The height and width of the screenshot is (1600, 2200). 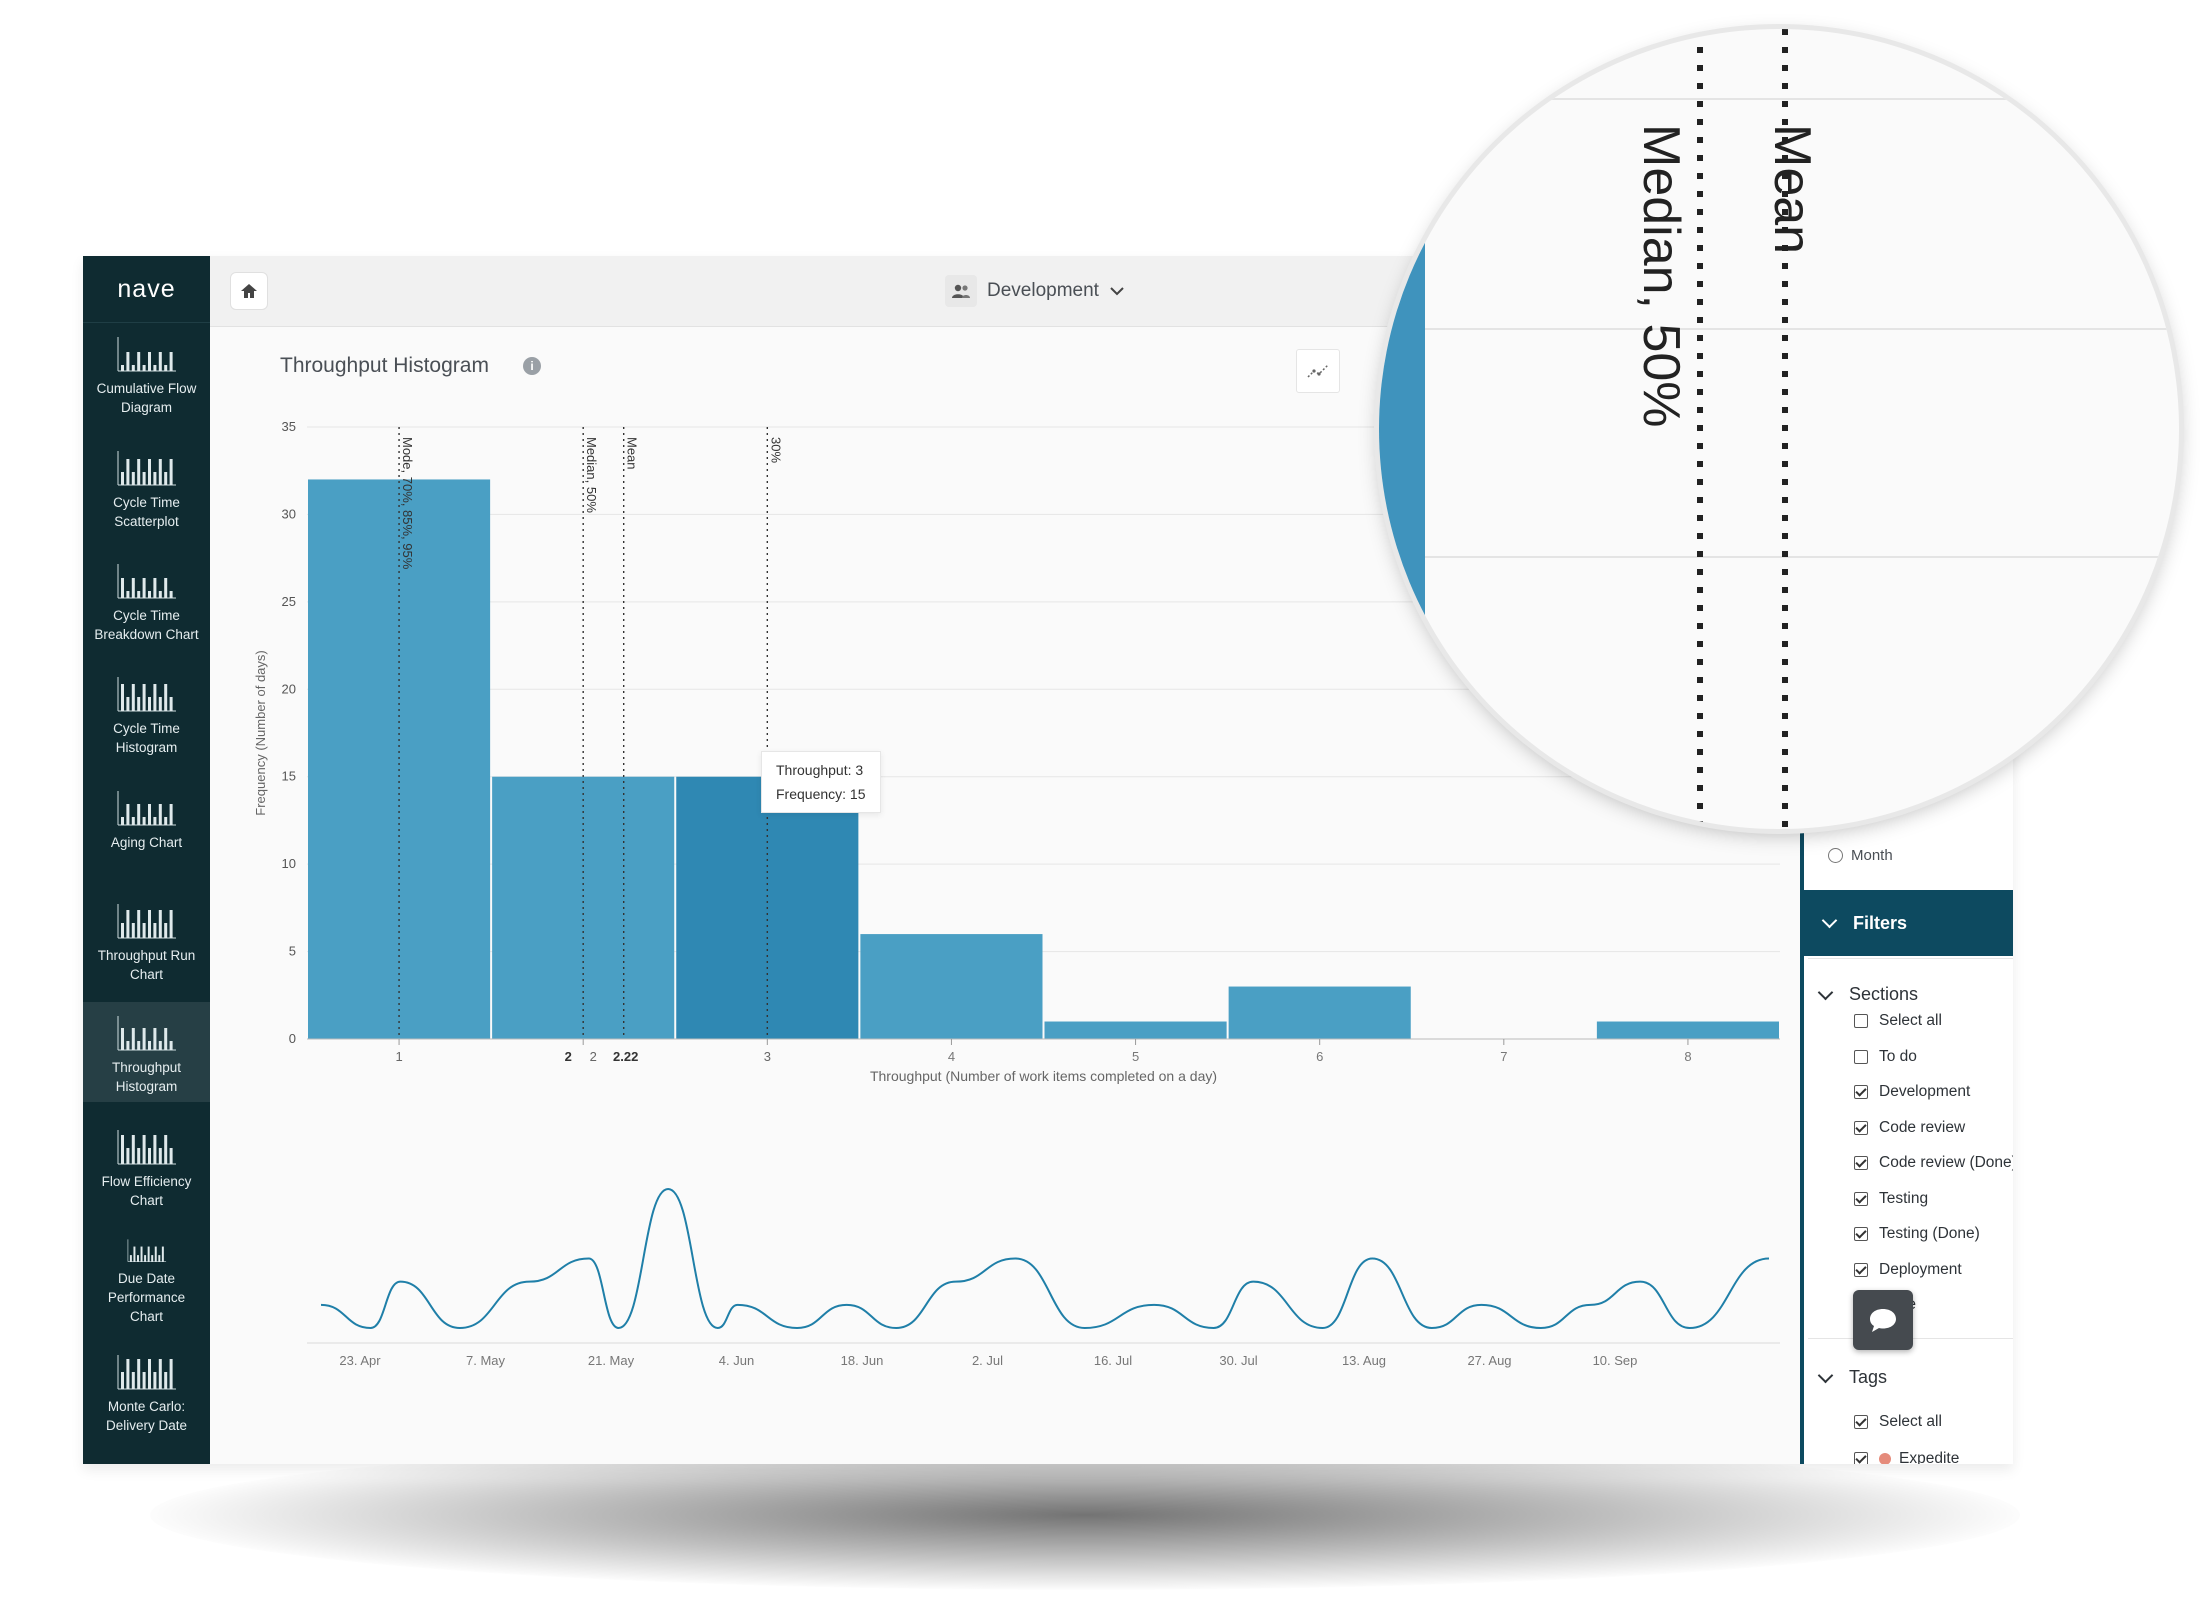 What do you see at coordinates (146, 1406) in the screenshot?
I see `sidebar-item-label: Monte Carlo:` at bounding box center [146, 1406].